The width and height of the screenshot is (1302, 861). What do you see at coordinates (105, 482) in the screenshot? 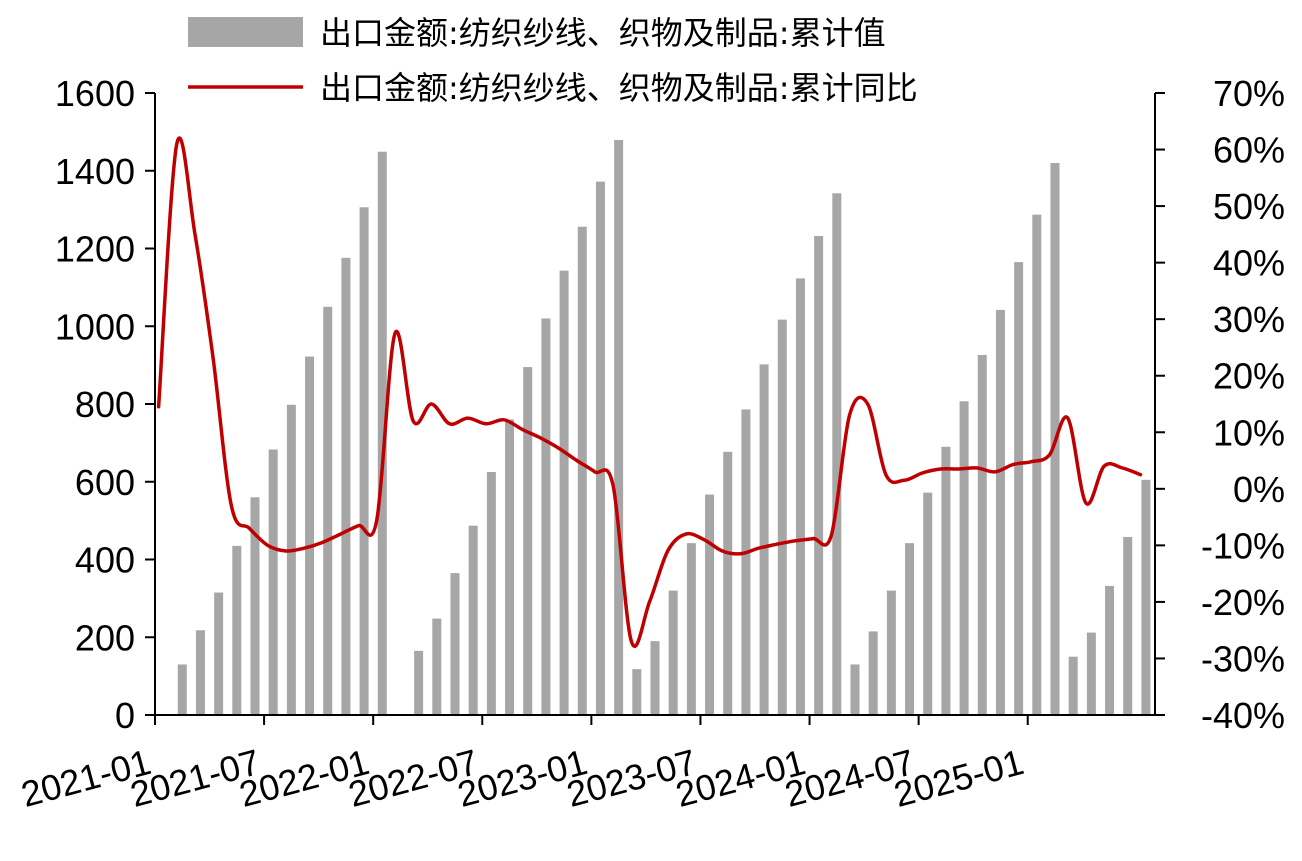
I see `left-tick-label: 600` at bounding box center [105, 482].